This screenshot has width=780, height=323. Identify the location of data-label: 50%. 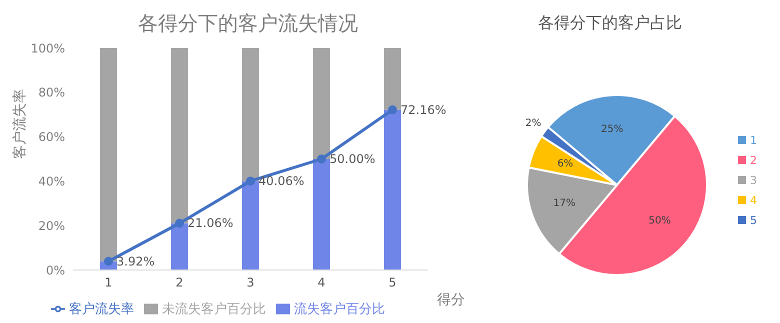
(659, 220).